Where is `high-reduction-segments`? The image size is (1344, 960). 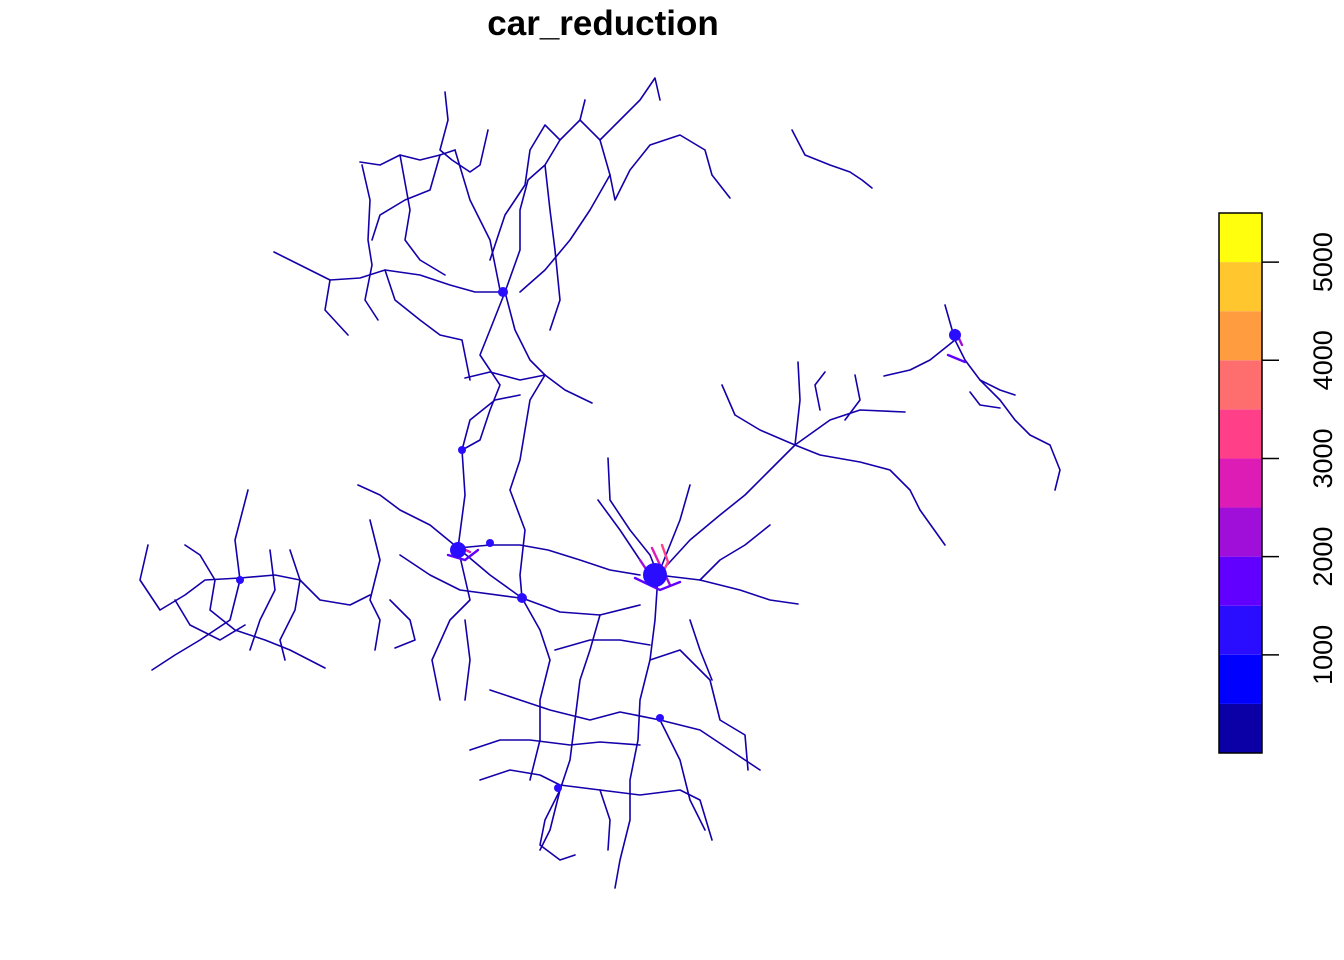
high-reduction-segments is located at coordinates (706, 460).